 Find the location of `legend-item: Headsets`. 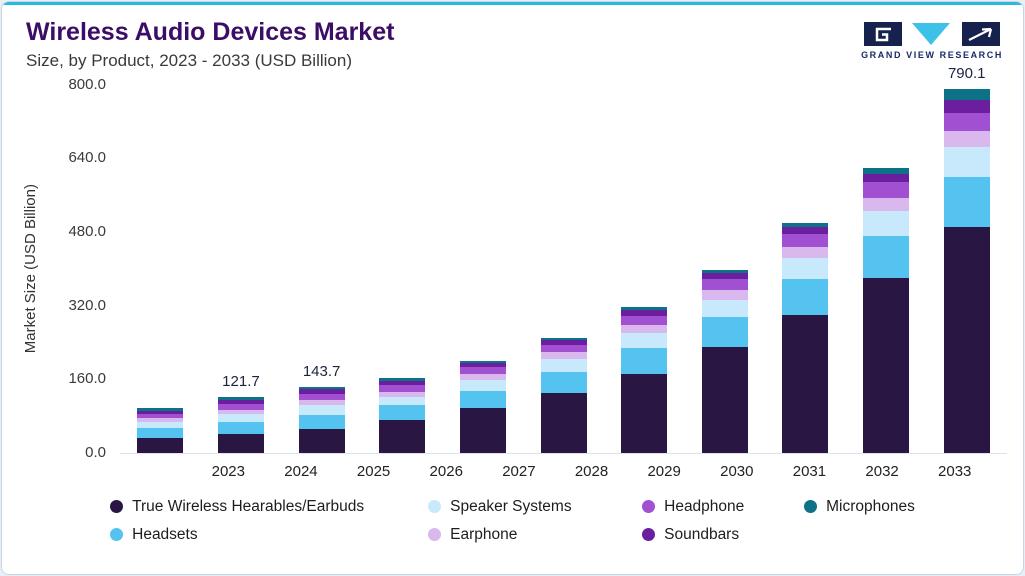

legend-item: Headsets is located at coordinates (269, 535).